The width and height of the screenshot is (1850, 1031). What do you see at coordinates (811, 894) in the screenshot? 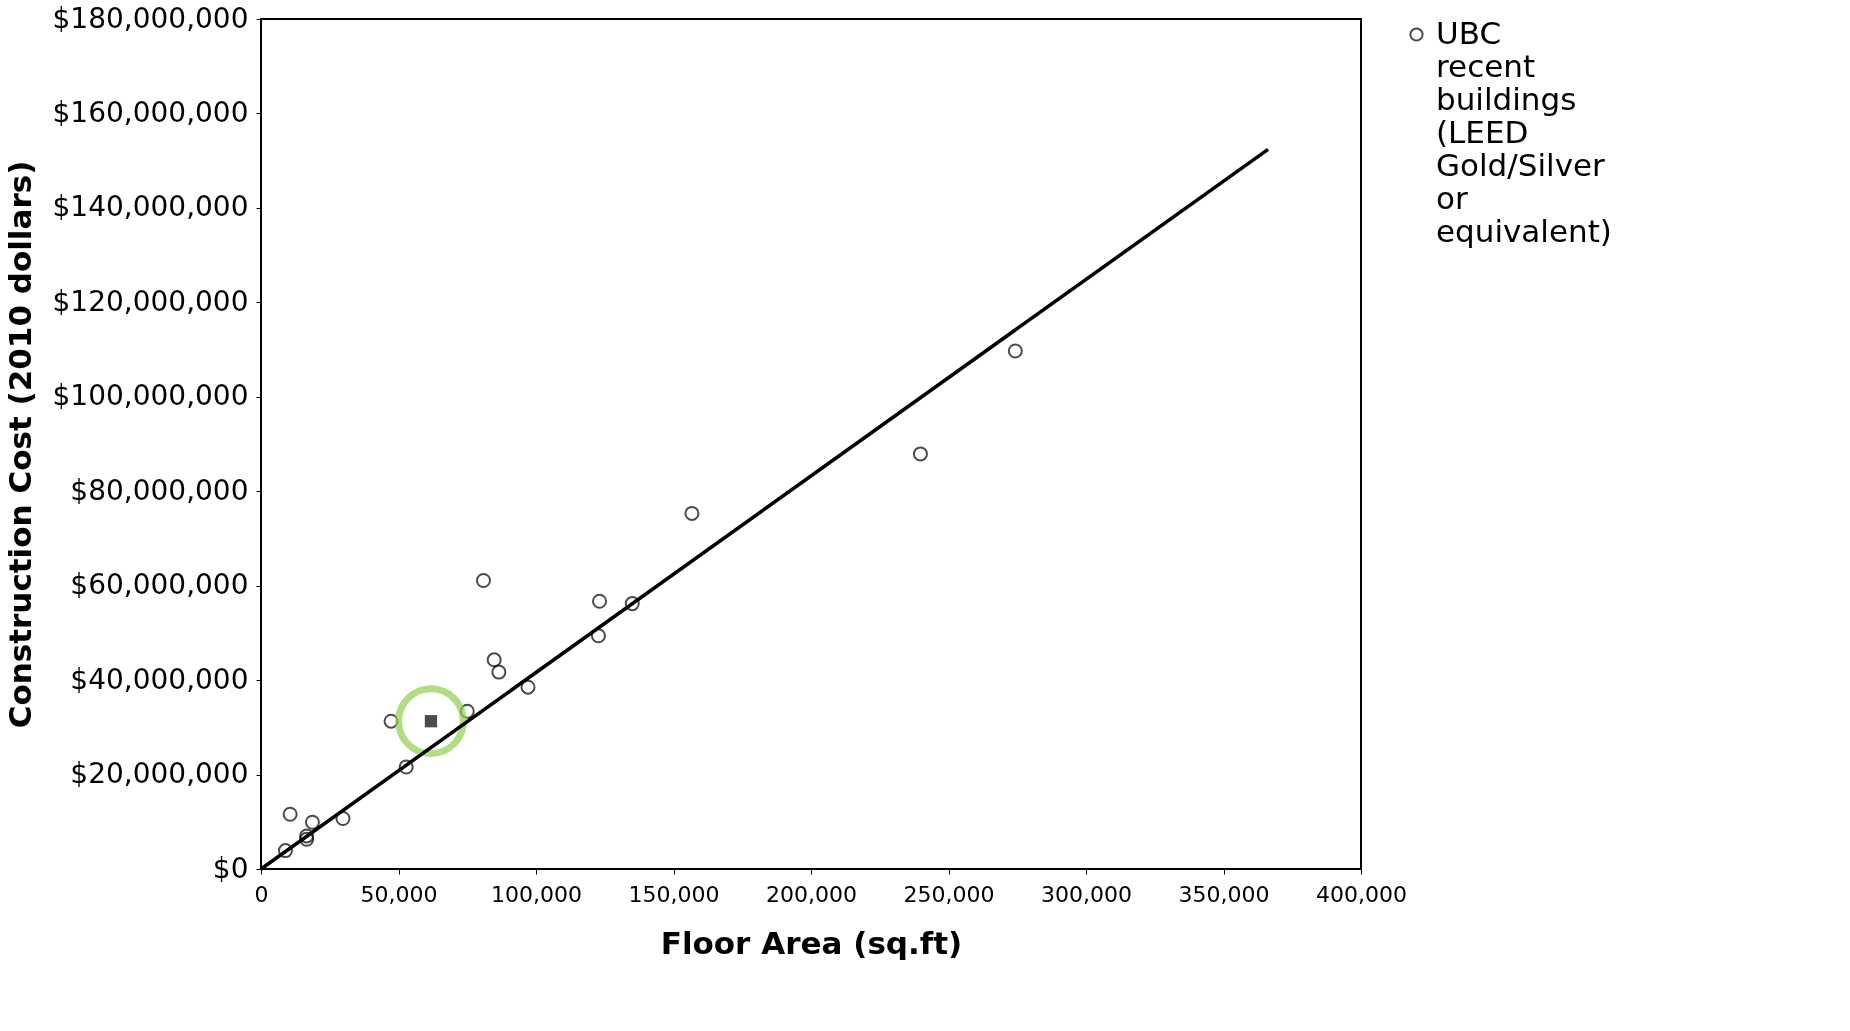
I see `x-tick-label: 200,000` at bounding box center [811, 894].